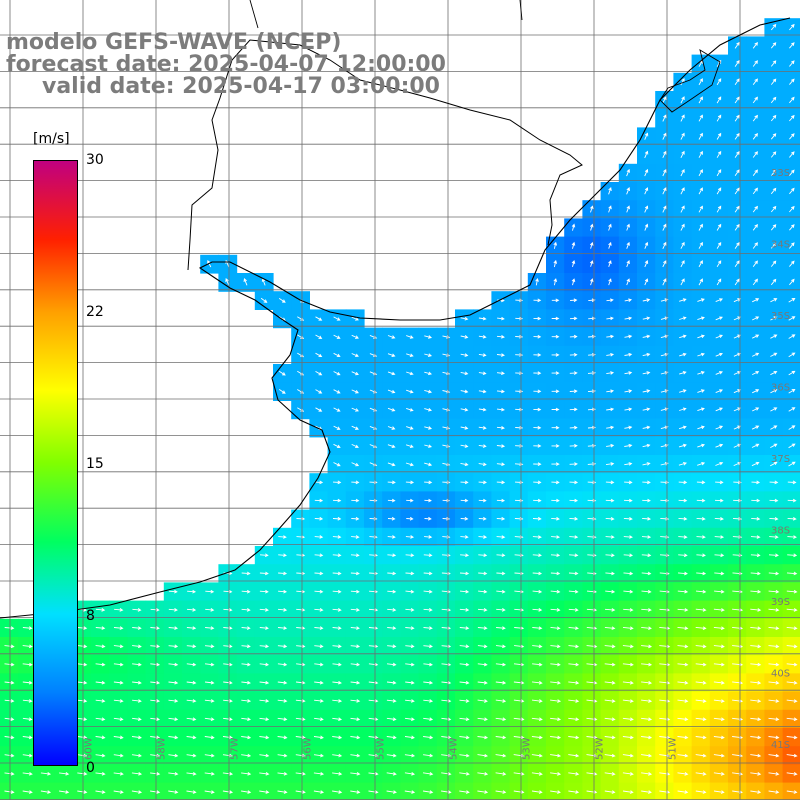  I want to click on latitude-label: 39S, so click(780, 602).